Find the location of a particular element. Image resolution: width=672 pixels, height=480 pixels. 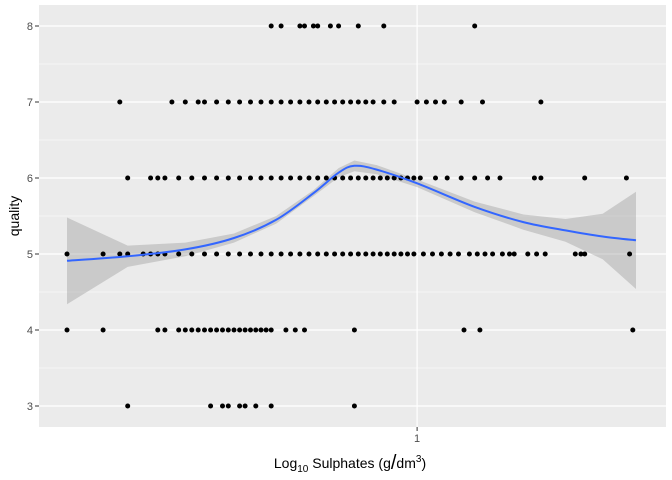

x-axis-ticks: 1 is located at coordinates (417, 436).